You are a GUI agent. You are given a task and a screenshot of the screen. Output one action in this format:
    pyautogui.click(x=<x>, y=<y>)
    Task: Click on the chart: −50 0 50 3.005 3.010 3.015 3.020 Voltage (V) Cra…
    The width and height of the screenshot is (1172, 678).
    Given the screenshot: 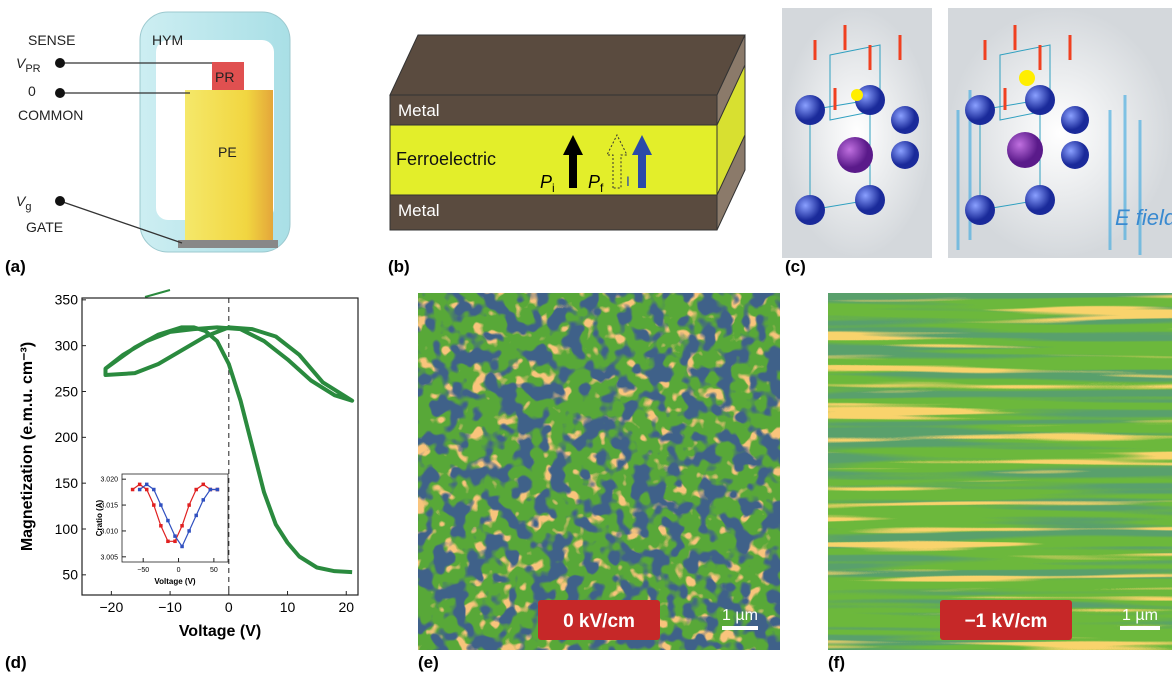 What is the action you would take?
    pyautogui.click(x=162, y=529)
    